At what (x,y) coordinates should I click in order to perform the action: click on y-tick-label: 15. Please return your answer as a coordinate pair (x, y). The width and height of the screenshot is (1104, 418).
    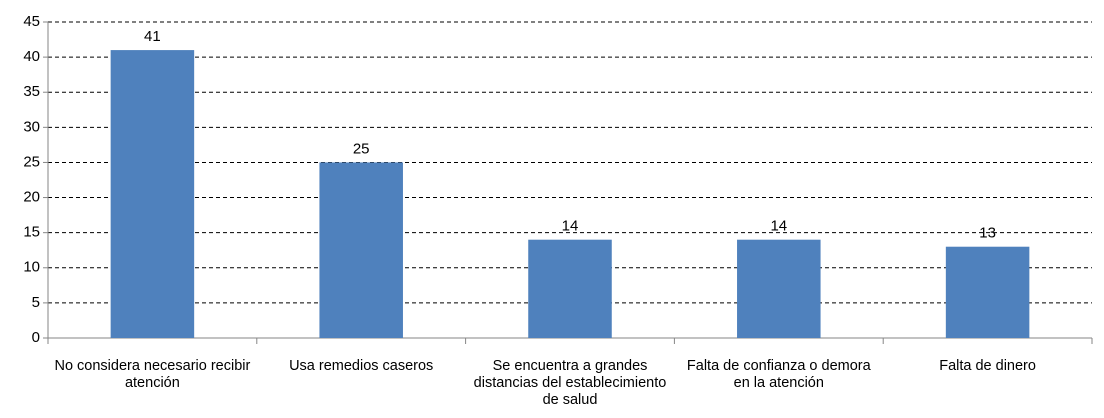
    Looking at the image, I should click on (31, 232).